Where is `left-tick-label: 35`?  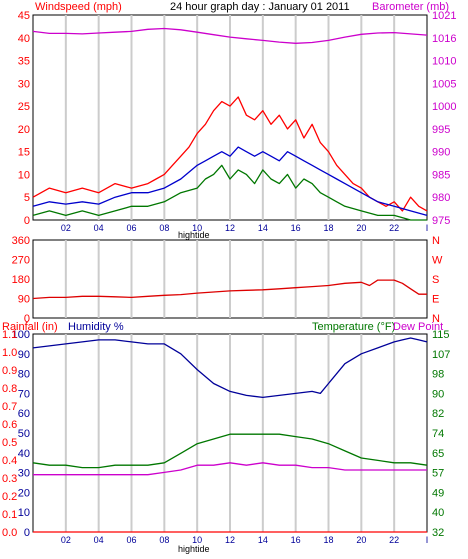 left-tick-label: 35 is located at coordinates (24, 62).